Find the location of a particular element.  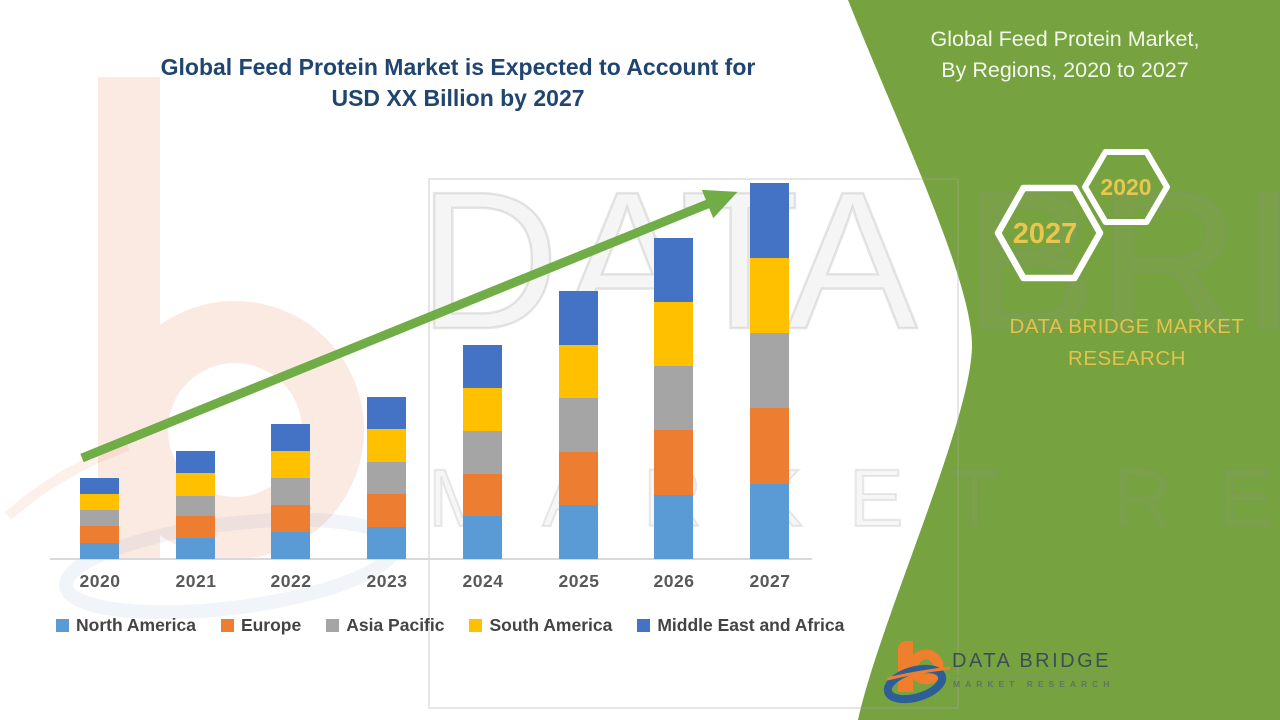

dbmr-logo-mark is located at coordinates (917, 672).